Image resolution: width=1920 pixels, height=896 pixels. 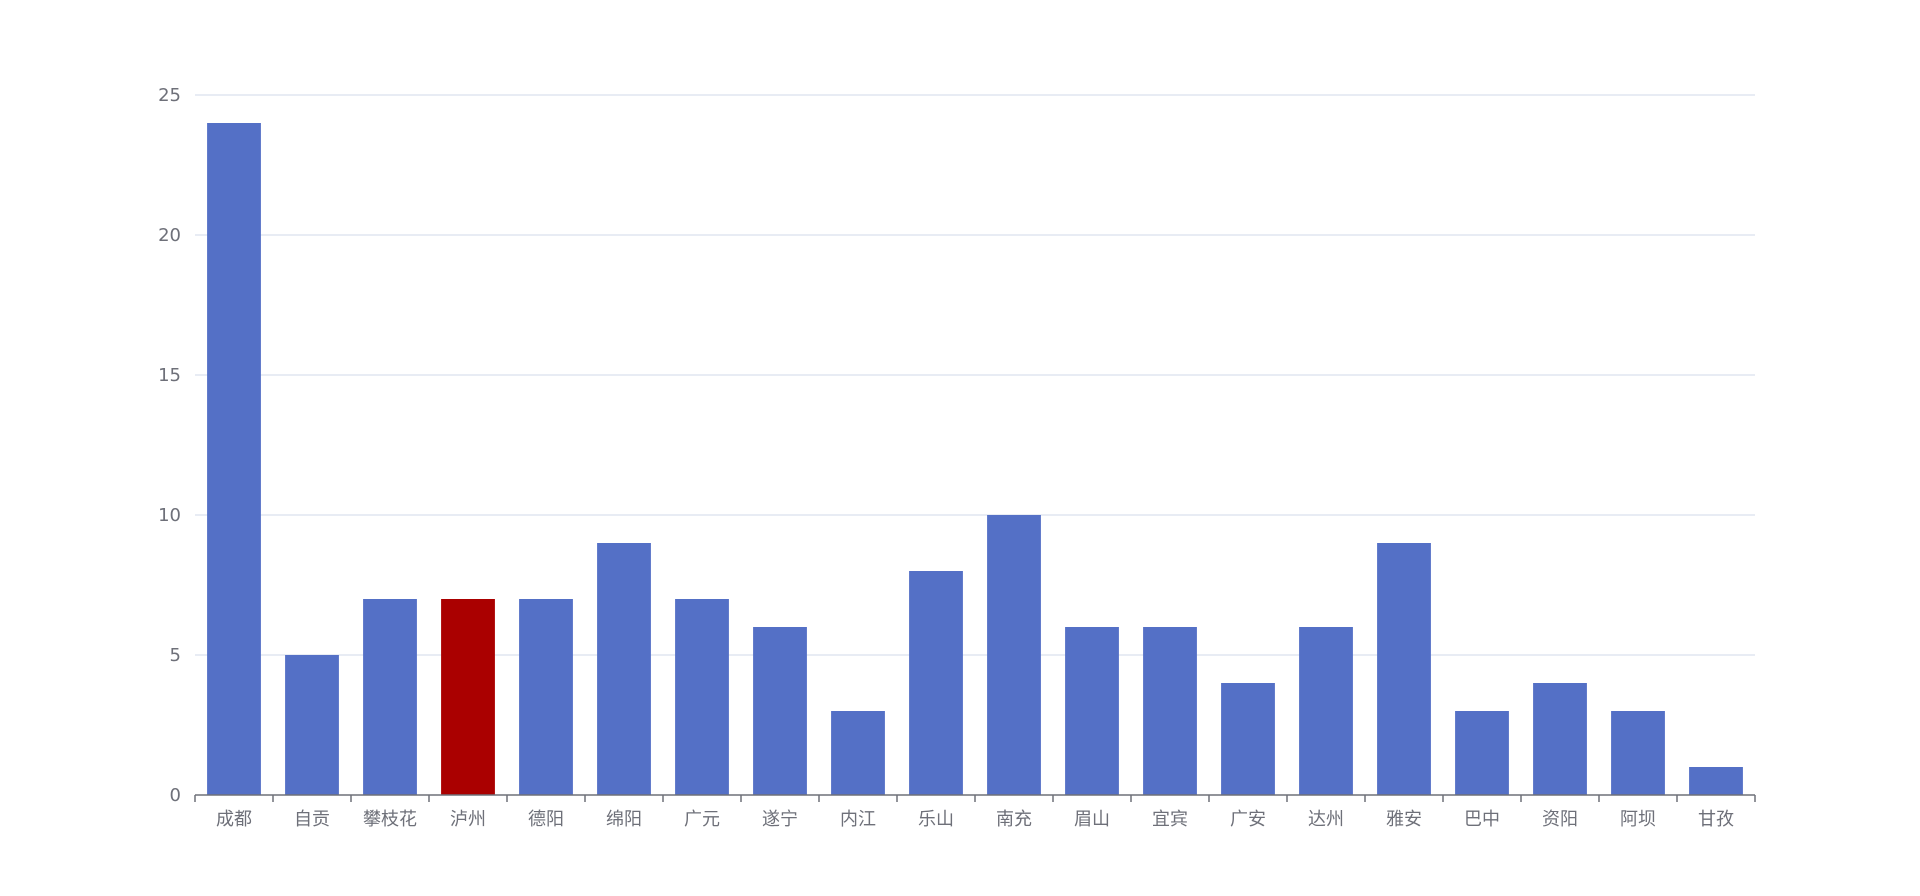 I want to click on y-tick-label: 15, so click(x=169, y=375).